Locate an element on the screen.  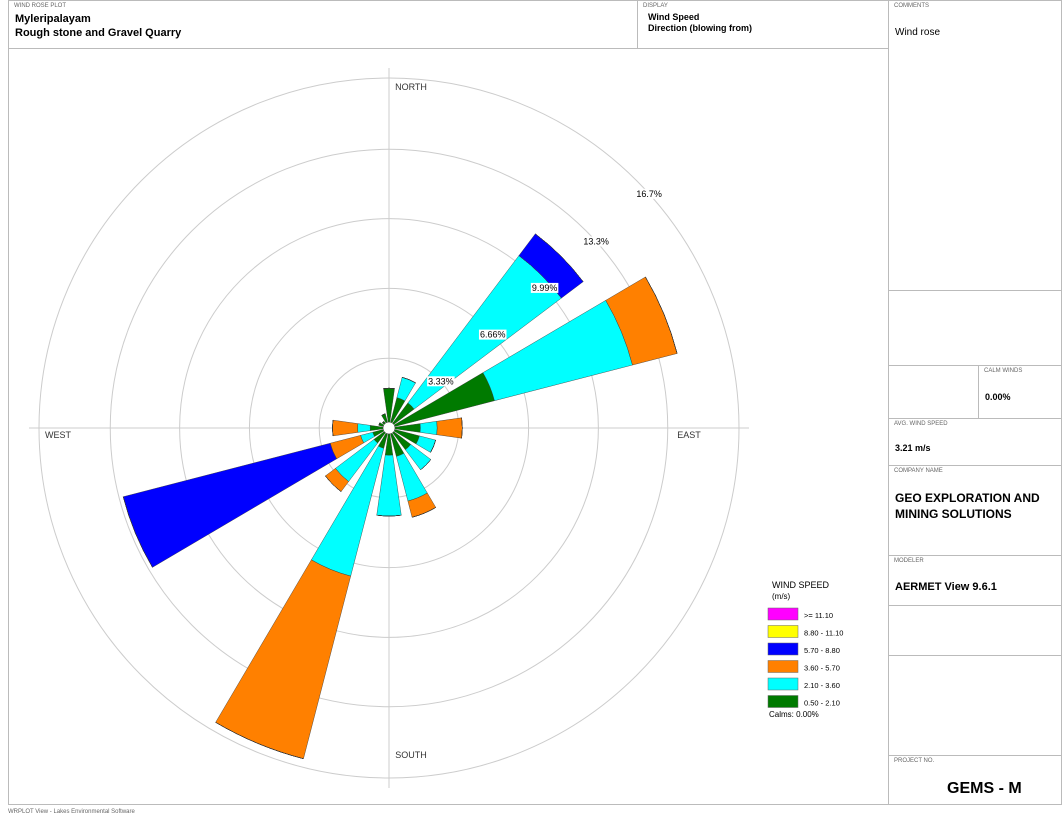
ring-label: 13.3% is located at coordinates (596, 241).